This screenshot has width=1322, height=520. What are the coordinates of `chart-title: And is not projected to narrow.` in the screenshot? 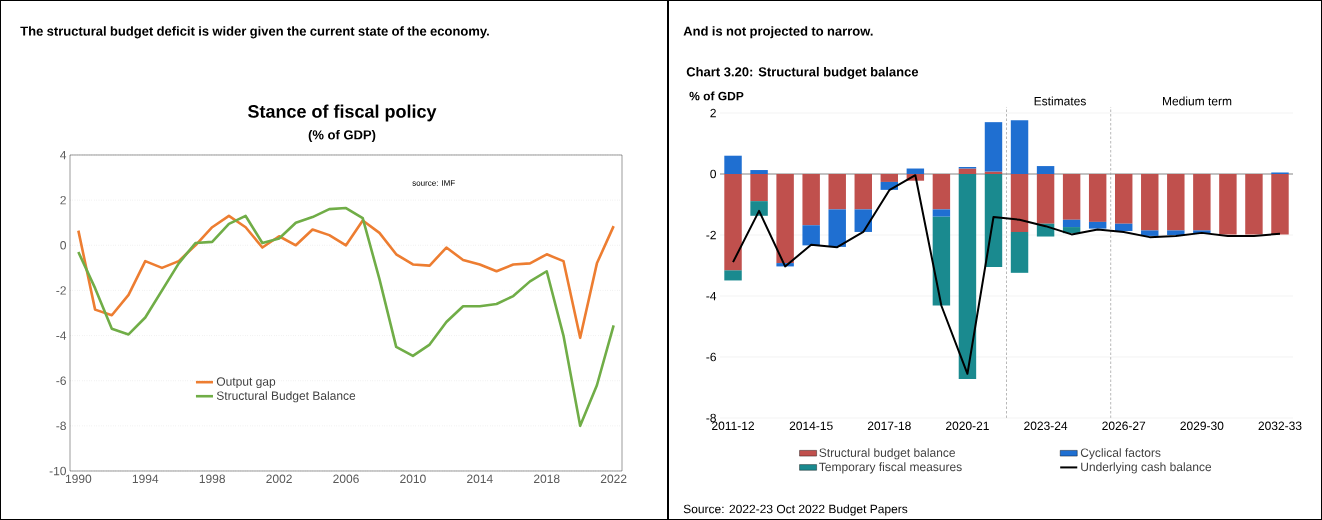 It's located at (778, 32).